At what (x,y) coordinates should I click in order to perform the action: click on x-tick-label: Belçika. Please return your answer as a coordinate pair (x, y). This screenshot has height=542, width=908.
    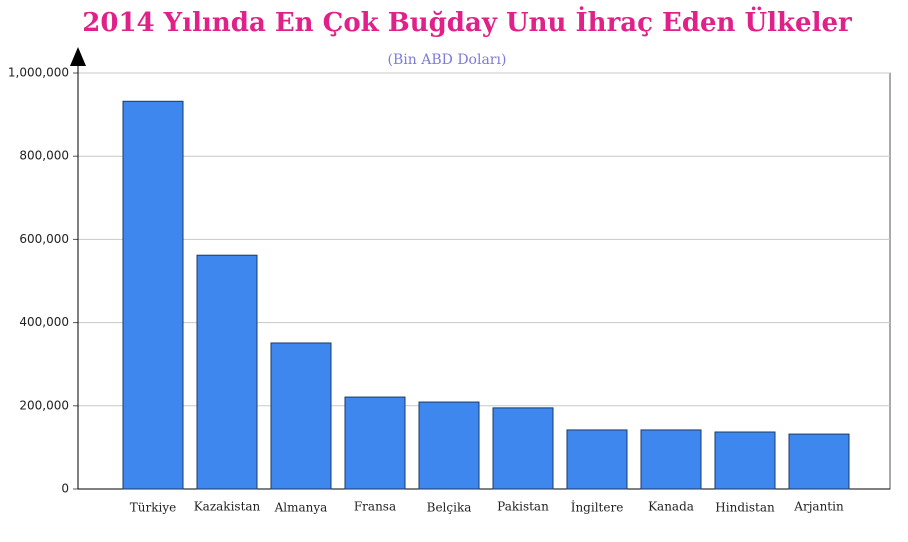
    Looking at the image, I should click on (449, 508).